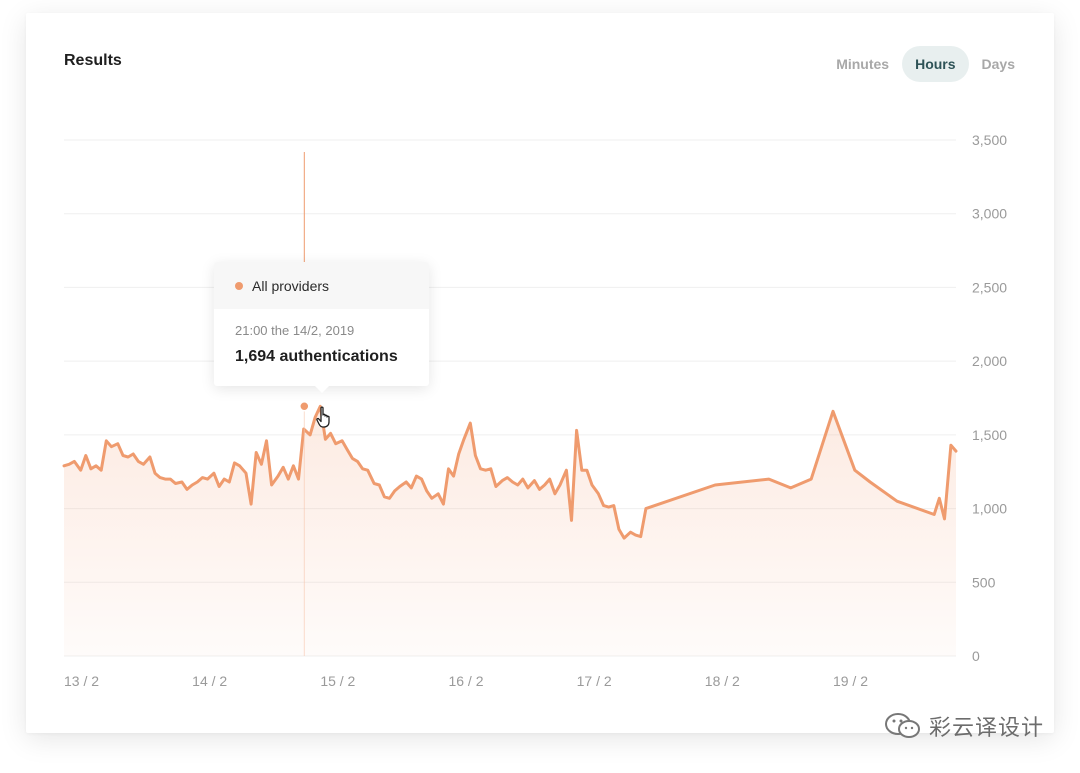 This screenshot has height=773, width=1080. Describe the element at coordinates (986, 727) in the screenshot. I see `watermark-text: 彩云译设计` at that location.